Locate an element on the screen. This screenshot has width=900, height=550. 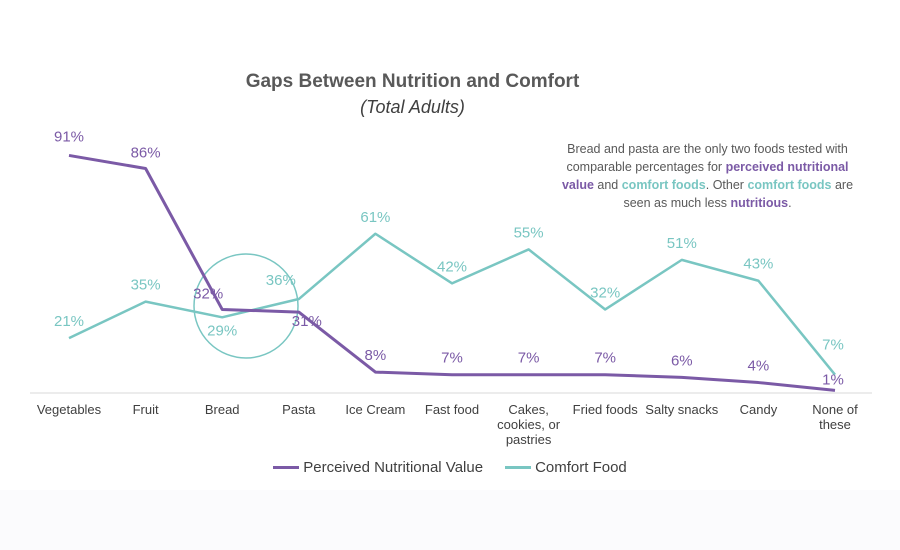
data-label-nutritional: 8% is located at coordinates (376, 355).